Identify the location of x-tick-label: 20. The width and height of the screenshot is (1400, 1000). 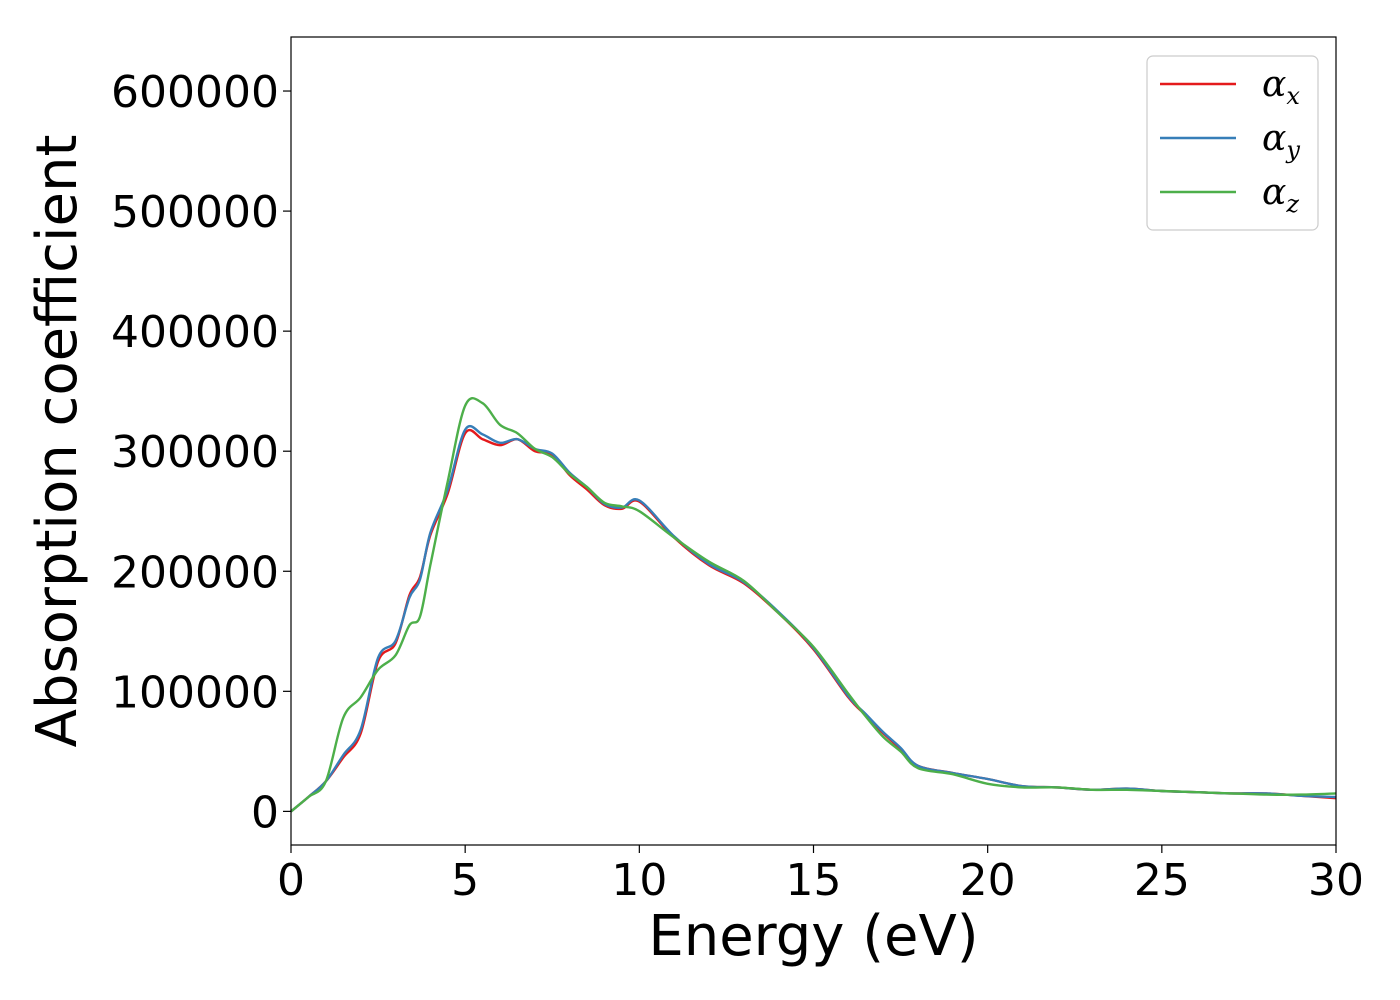
(988, 880).